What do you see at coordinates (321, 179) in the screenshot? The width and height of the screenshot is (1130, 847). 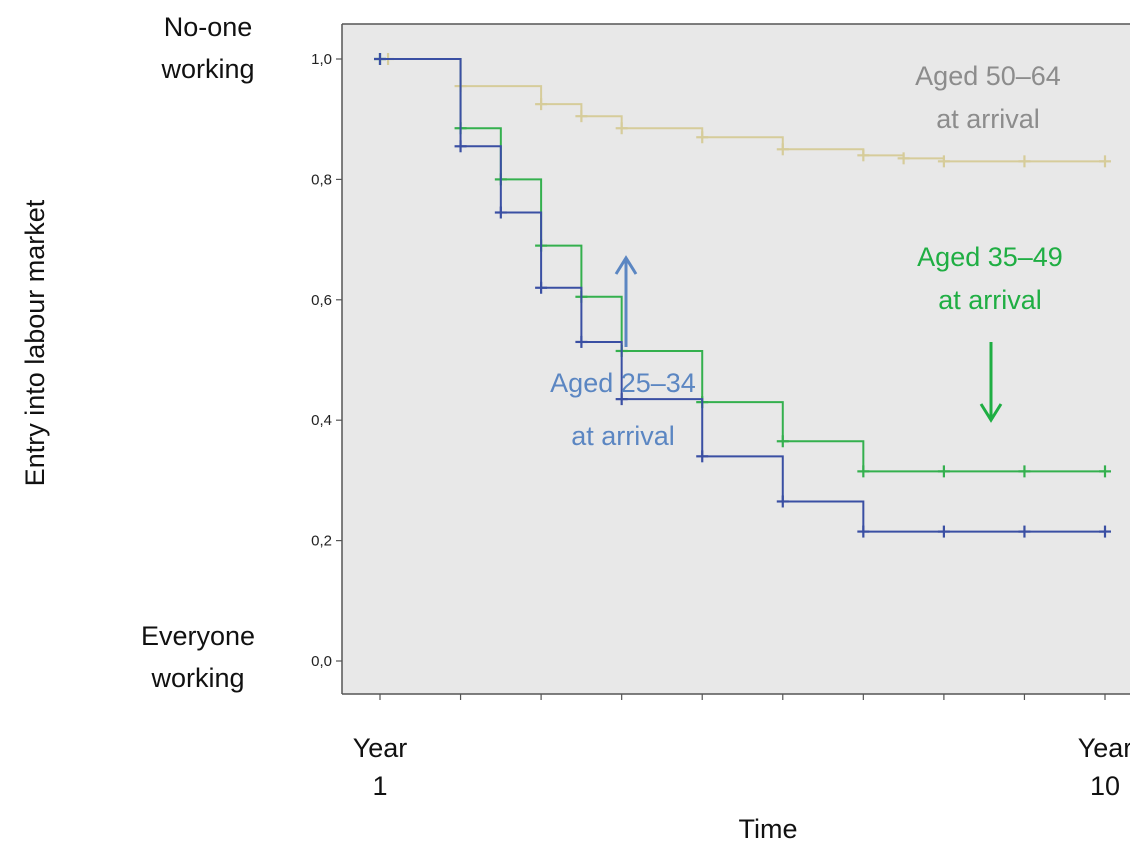 I see `y-tick-label: 0,8` at bounding box center [321, 179].